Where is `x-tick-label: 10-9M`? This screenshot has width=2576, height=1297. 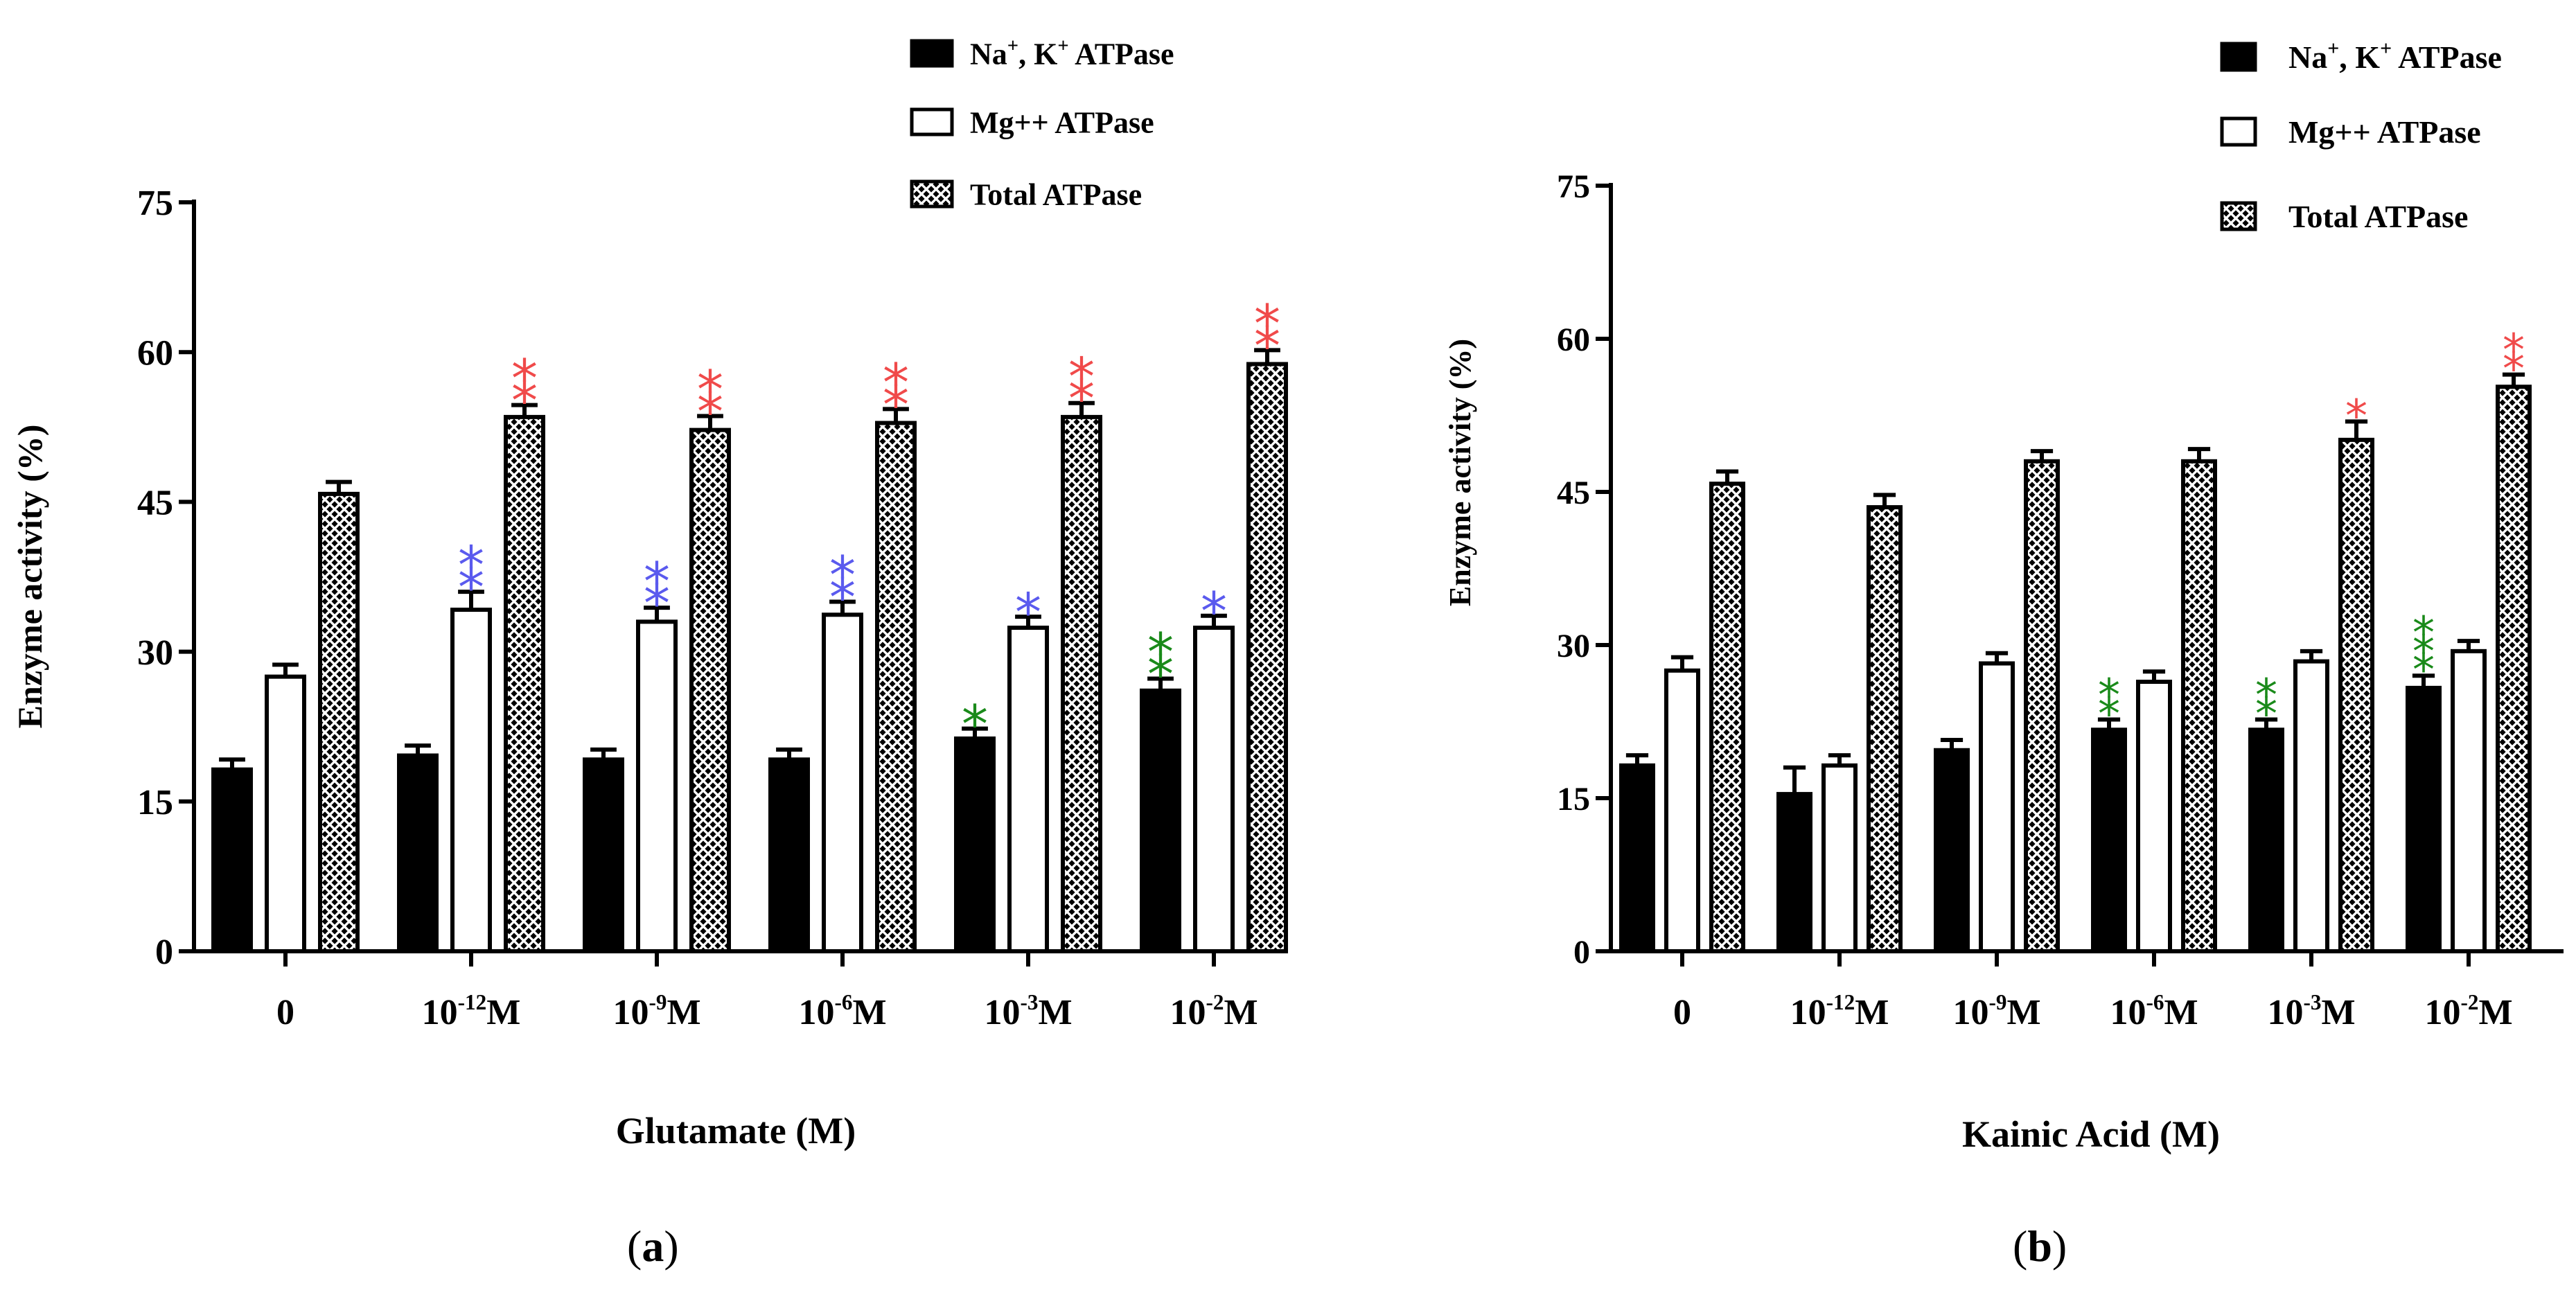 x-tick-label: 10-9M is located at coordinates (1996, 1011).